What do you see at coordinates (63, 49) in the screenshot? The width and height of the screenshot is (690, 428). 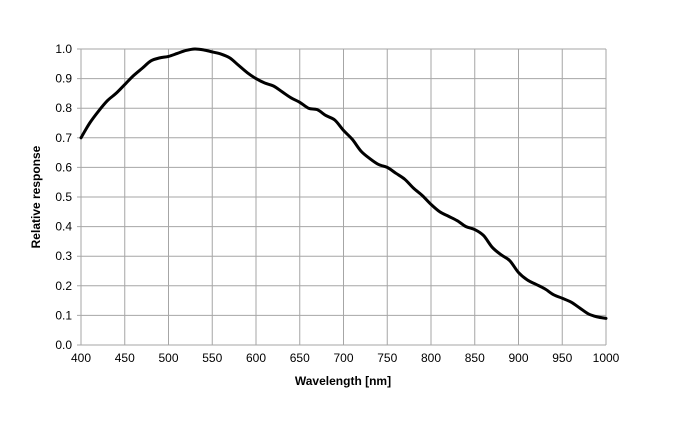 I see `y-tick-label: 1.0` at bounding box center [63, 49].